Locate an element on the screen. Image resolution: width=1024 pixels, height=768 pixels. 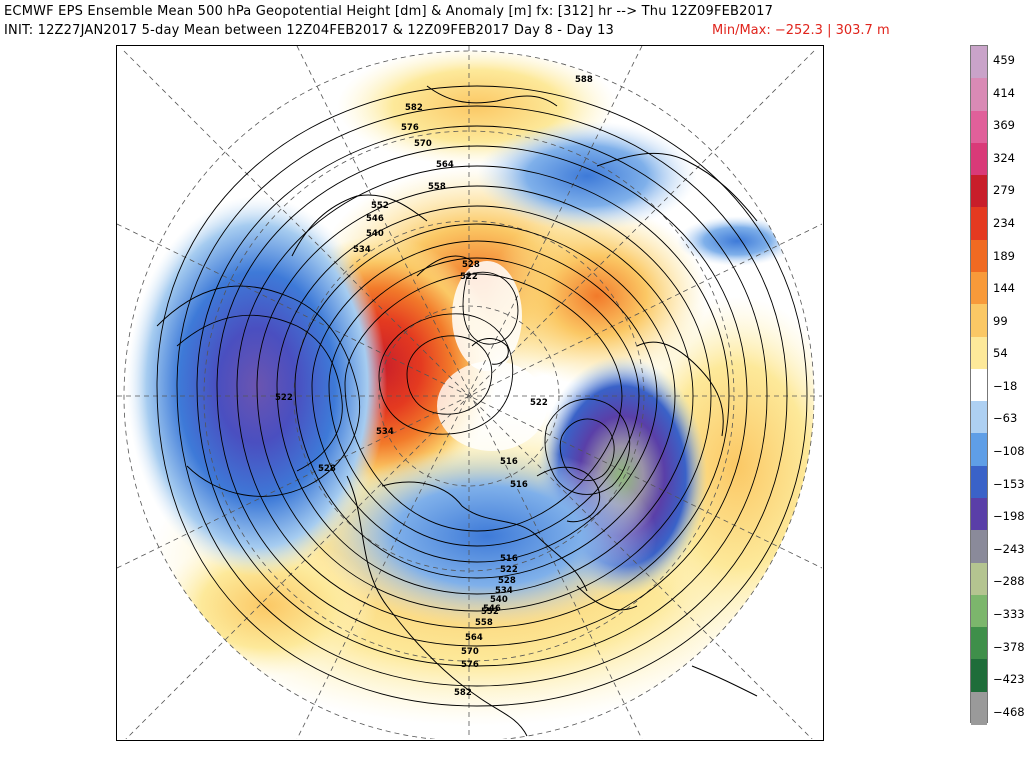
colorbar-label: 414 is located at coordinates (1004, 92).